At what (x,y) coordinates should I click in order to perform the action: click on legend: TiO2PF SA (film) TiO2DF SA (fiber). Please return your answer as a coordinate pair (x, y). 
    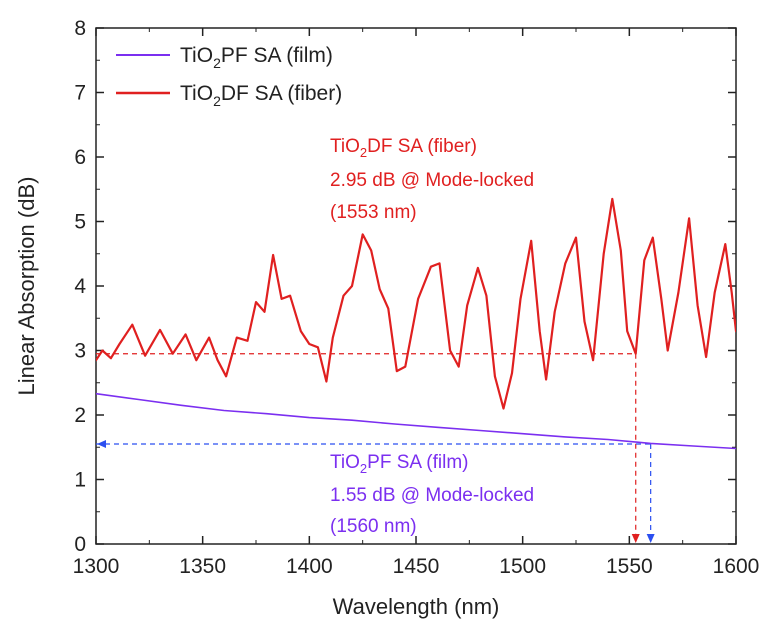
    Looking at the image, I should click on (229, 76).